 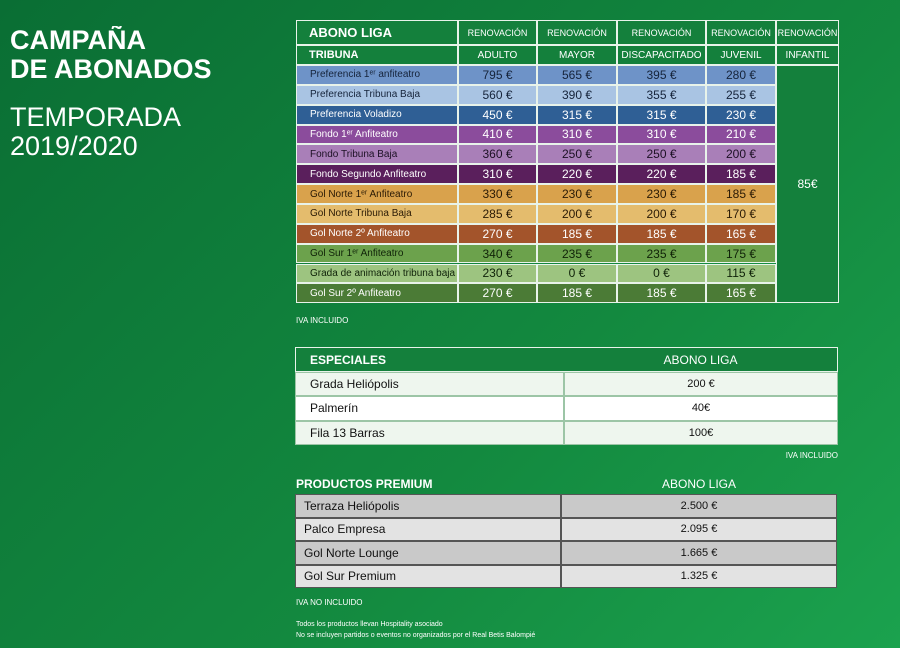 I want to click on price-cell: 285 €, so click(x=497, y=213).